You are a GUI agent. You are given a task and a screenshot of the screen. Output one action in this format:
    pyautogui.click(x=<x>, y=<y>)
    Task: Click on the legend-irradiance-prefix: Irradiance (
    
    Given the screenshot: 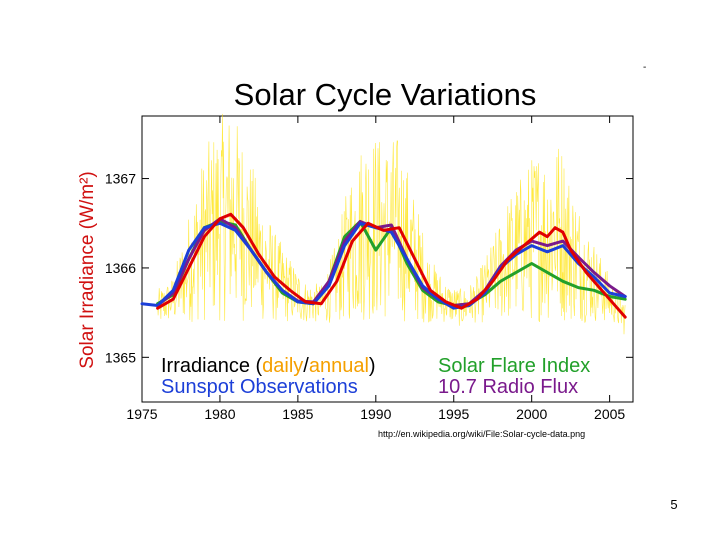 What is the action you would take?
    pyautogui.click(x=211, y=366)
    